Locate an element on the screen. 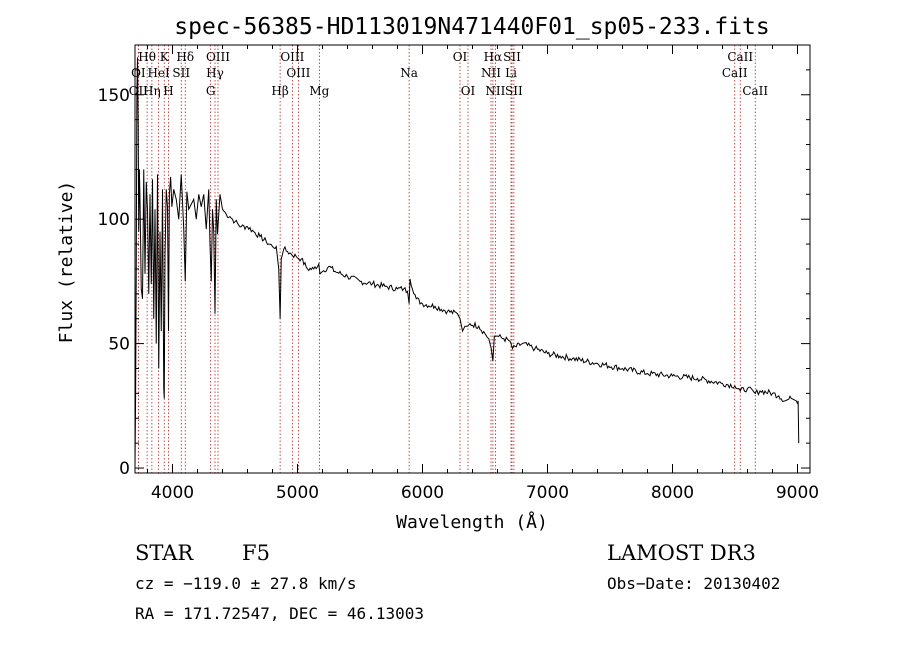 The width and height of the screenshot is (900, 649). y-tick-label: 0 is located at coordinates (124, 469).